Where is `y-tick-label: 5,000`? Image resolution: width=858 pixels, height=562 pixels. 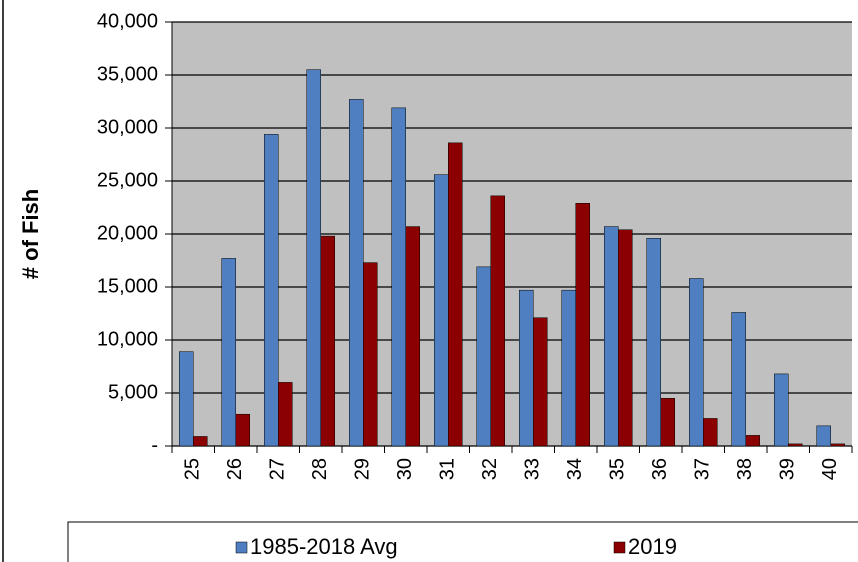 y-tick-label: 5,000 is located at coordinates (133, 392).